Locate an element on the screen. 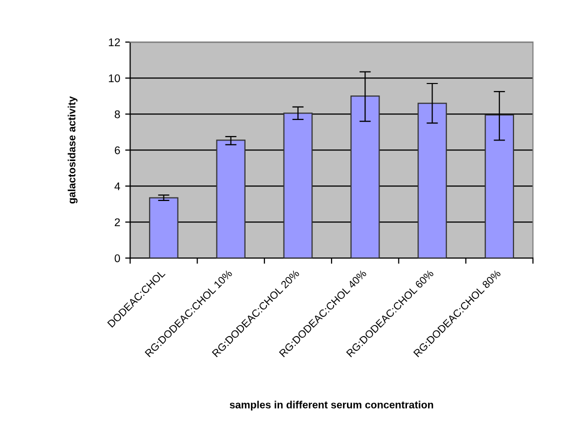 The width and height of the screenshot is (561, 421). y-tick-label: 6 is located at coordinates (117, 150).